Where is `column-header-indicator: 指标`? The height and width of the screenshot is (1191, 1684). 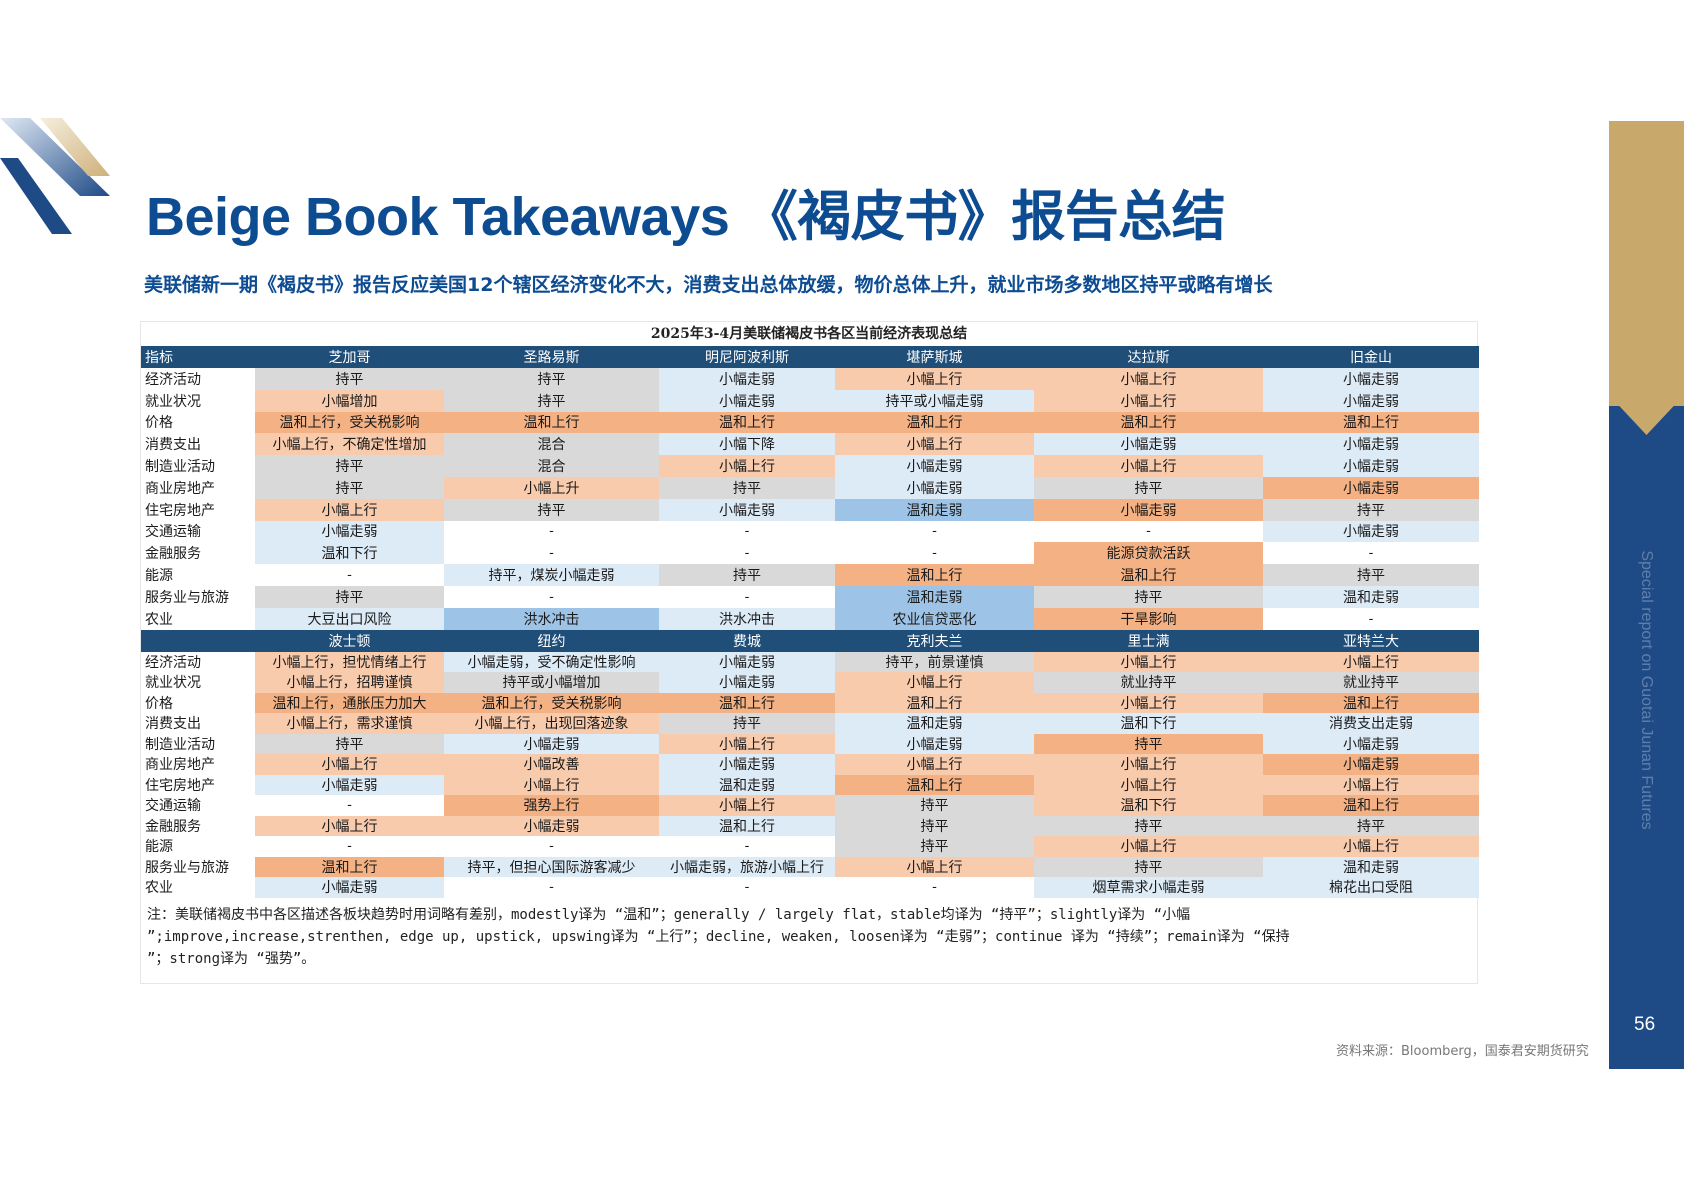 column-header-indicator: 指标 is located at coordinates (198, 357).